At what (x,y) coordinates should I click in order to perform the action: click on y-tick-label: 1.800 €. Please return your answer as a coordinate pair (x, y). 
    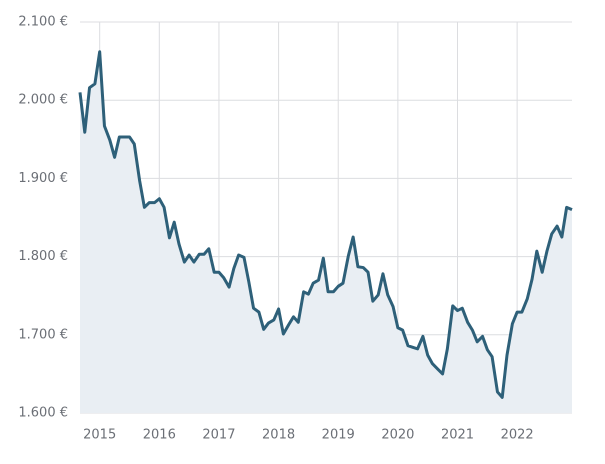
    Looking at the image, I should click on (43, 256).